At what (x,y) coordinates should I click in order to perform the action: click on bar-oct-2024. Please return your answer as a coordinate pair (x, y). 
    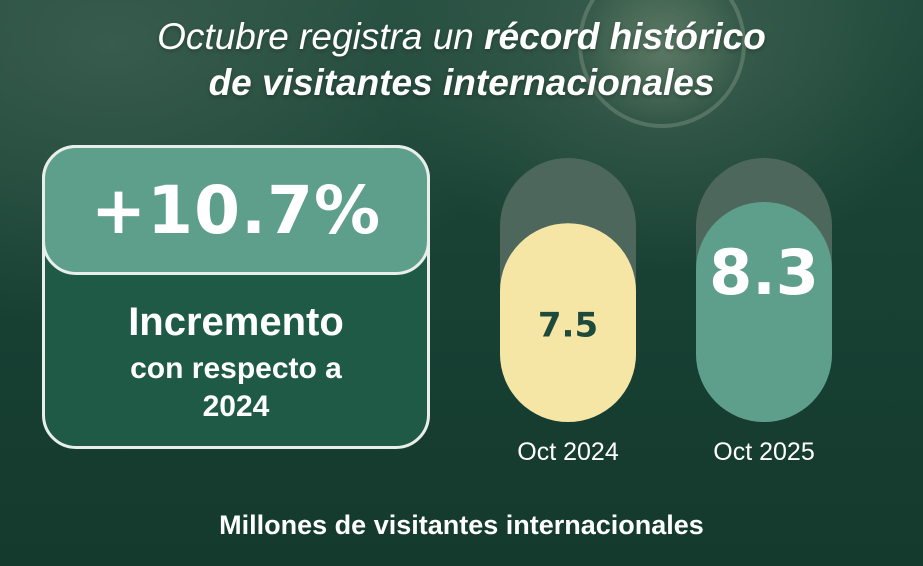
    Looking at the image, I should click on (568, 322).